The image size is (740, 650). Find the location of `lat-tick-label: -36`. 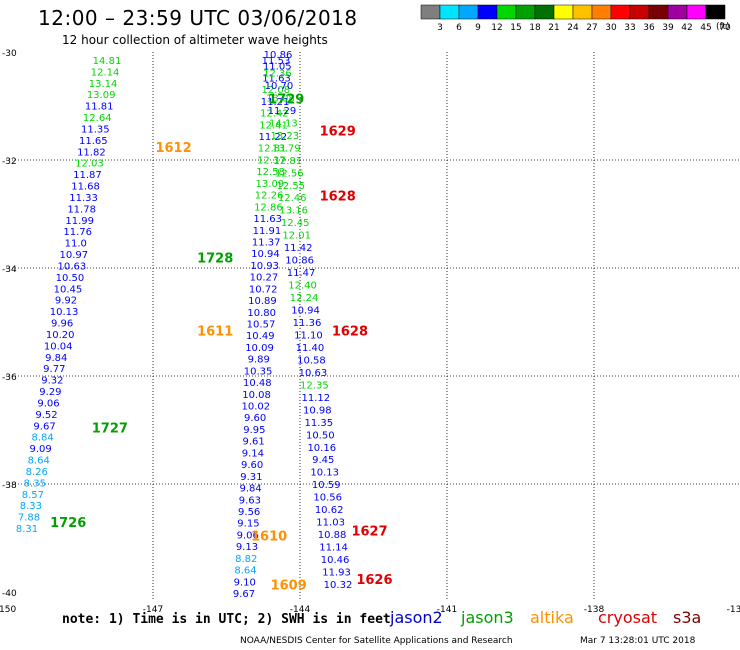

lat-tick-label: -36 is located at coordinates (9, 378).